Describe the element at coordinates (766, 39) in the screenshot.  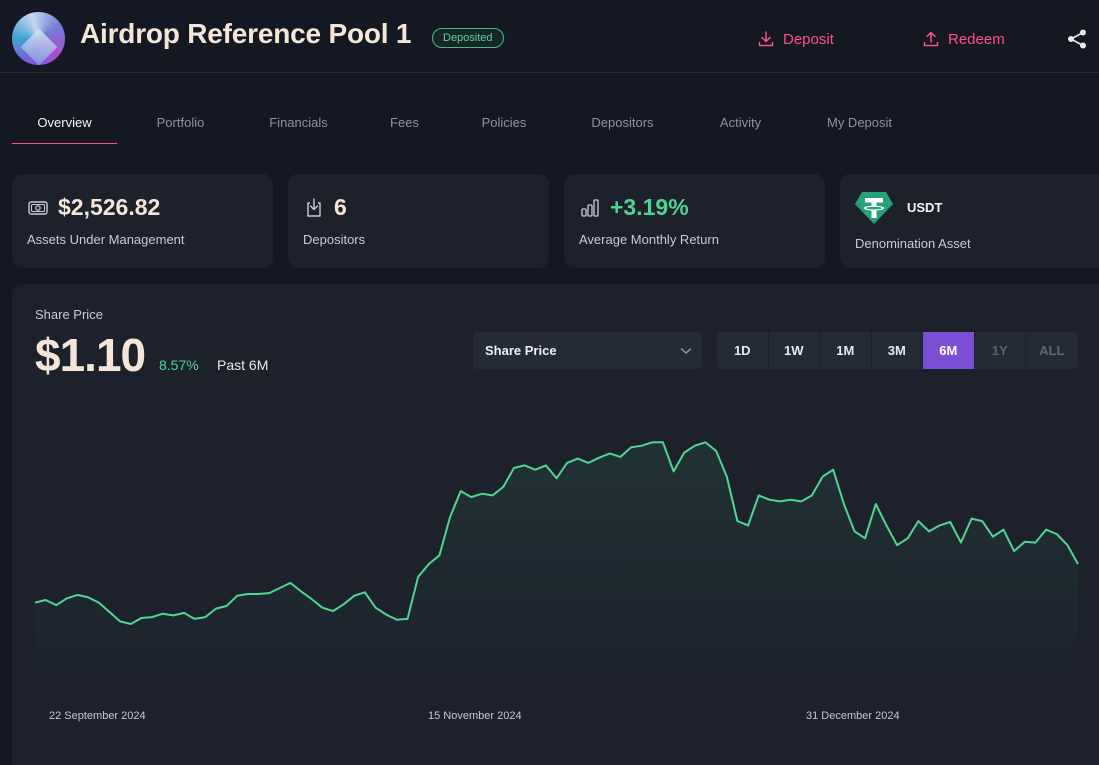
I see `download-icon` at that location.